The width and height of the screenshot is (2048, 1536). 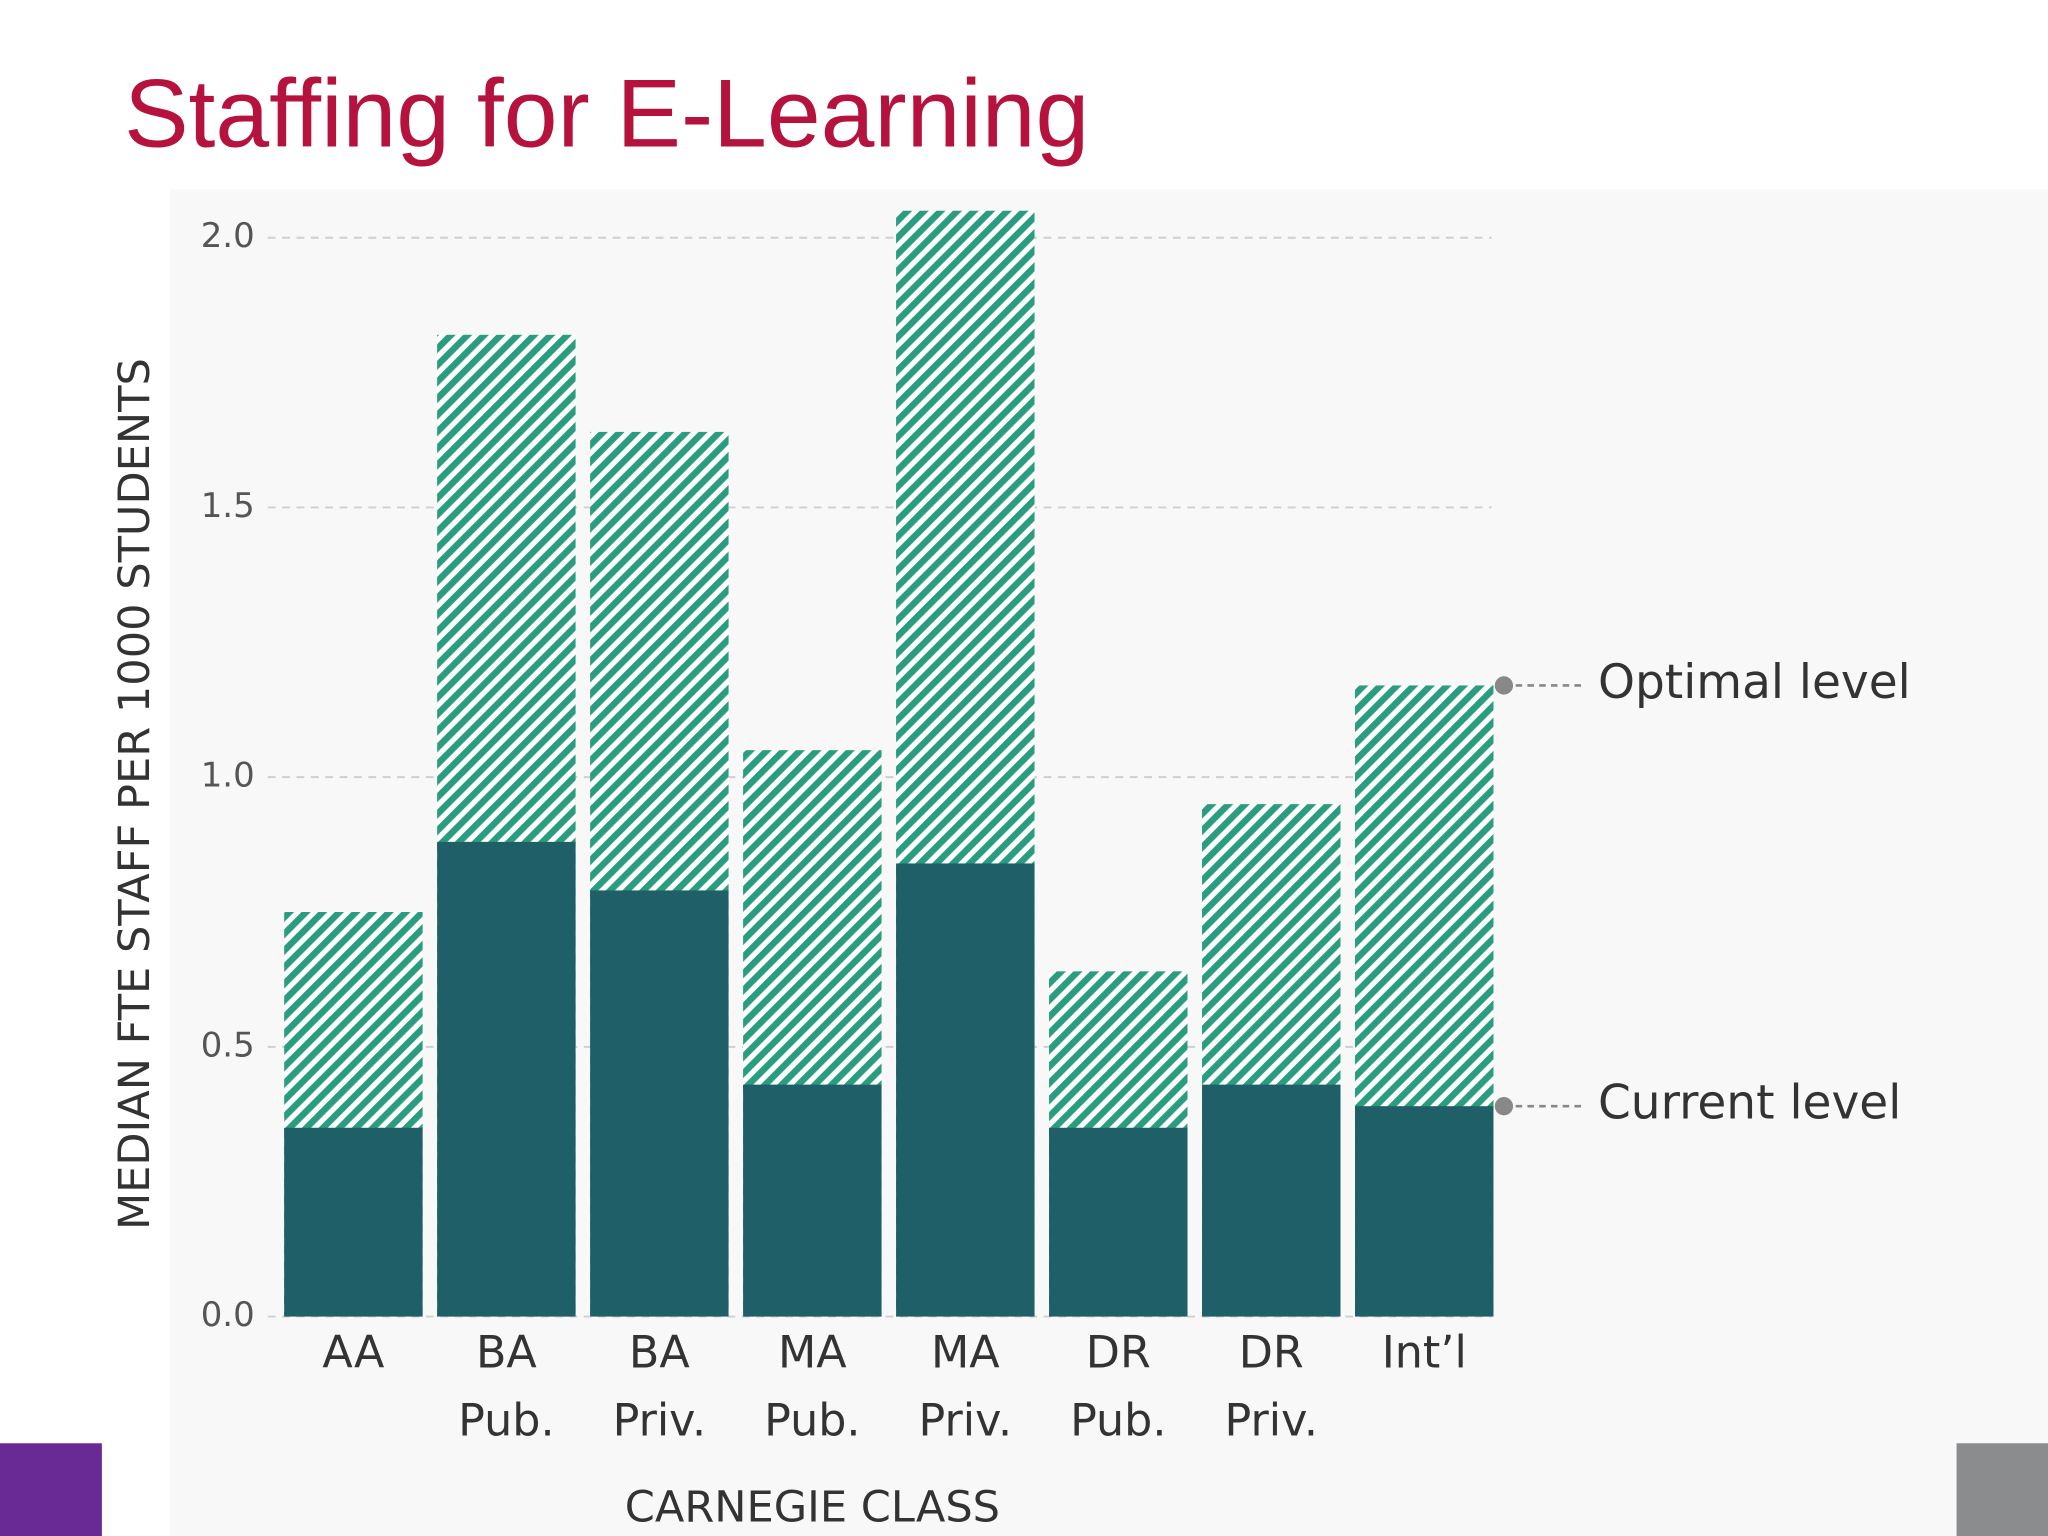 What do you see at coordinates (228, 1315) in the screenshot?
I see `y-tick-label: 0.0` at bounding box center [228, 1315].